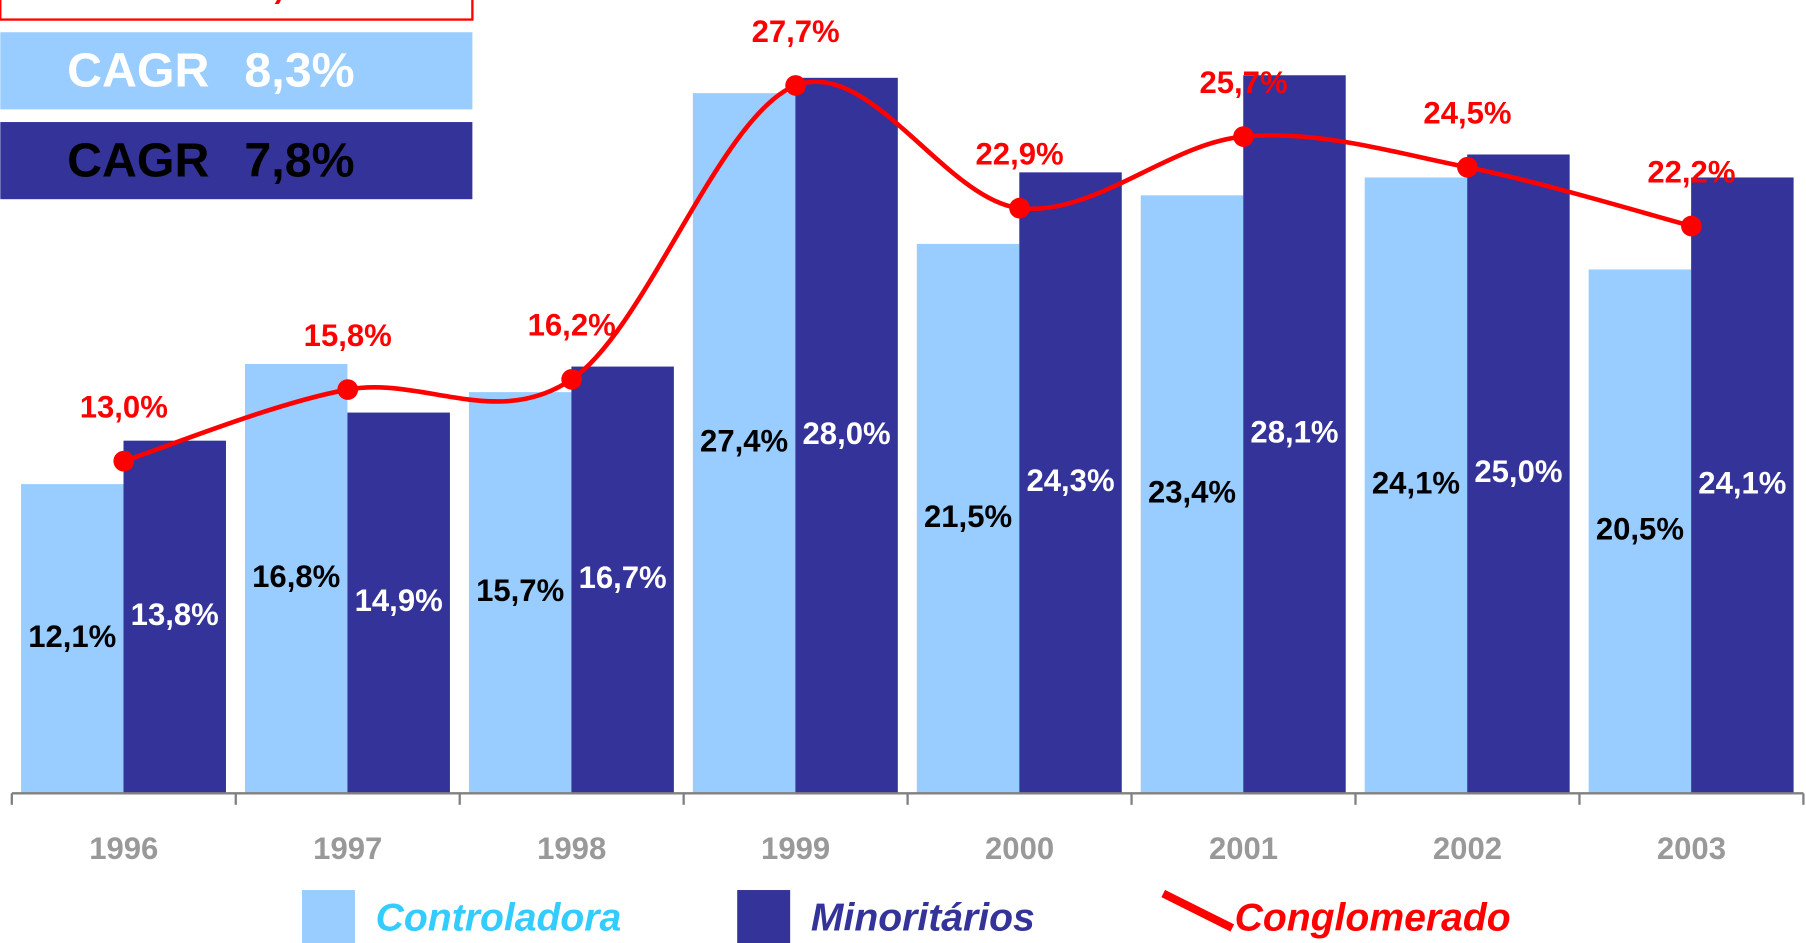  I want to click on cagr-value: 7,8%, so click(299, 160).